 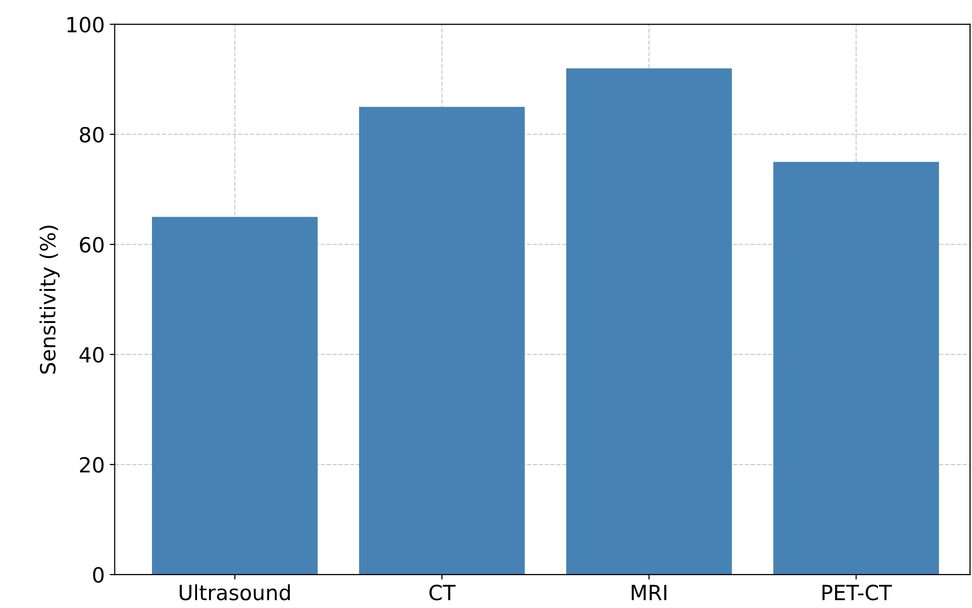 I want to click on y-tick-label: 80, so click(x=92, y=134).